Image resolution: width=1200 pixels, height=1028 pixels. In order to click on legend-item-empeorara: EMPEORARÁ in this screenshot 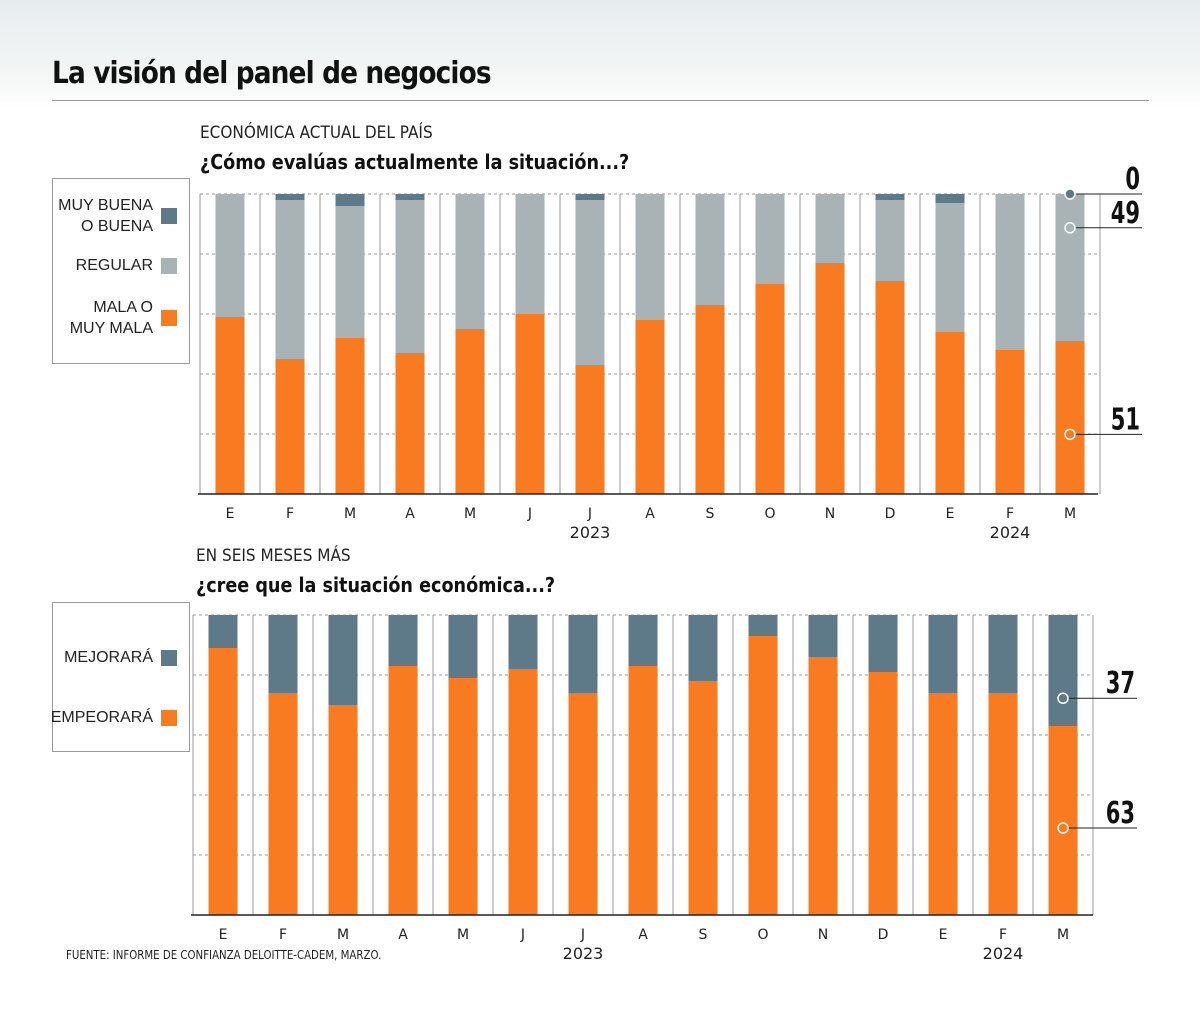, I will do `click(114, 717)`.